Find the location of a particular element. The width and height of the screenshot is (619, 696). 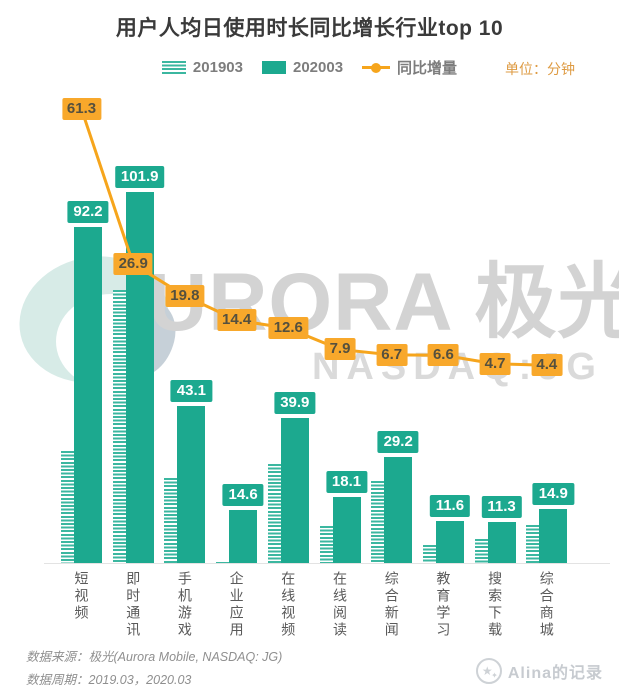

bar-value-label: 92.2 is located at coordinates (88, 212).